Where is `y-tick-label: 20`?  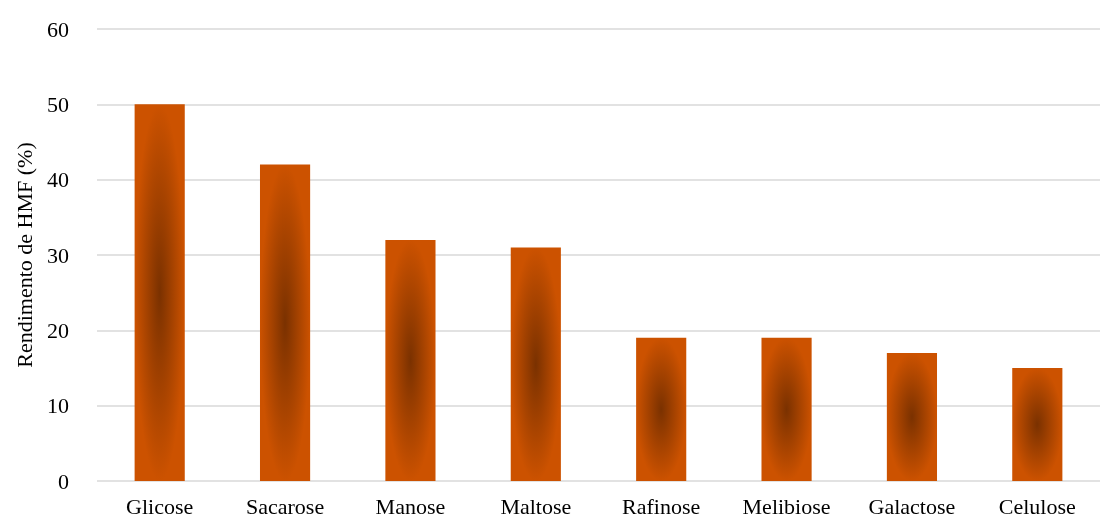 y-tick-label: 20 is located at coordinates (58, 330).